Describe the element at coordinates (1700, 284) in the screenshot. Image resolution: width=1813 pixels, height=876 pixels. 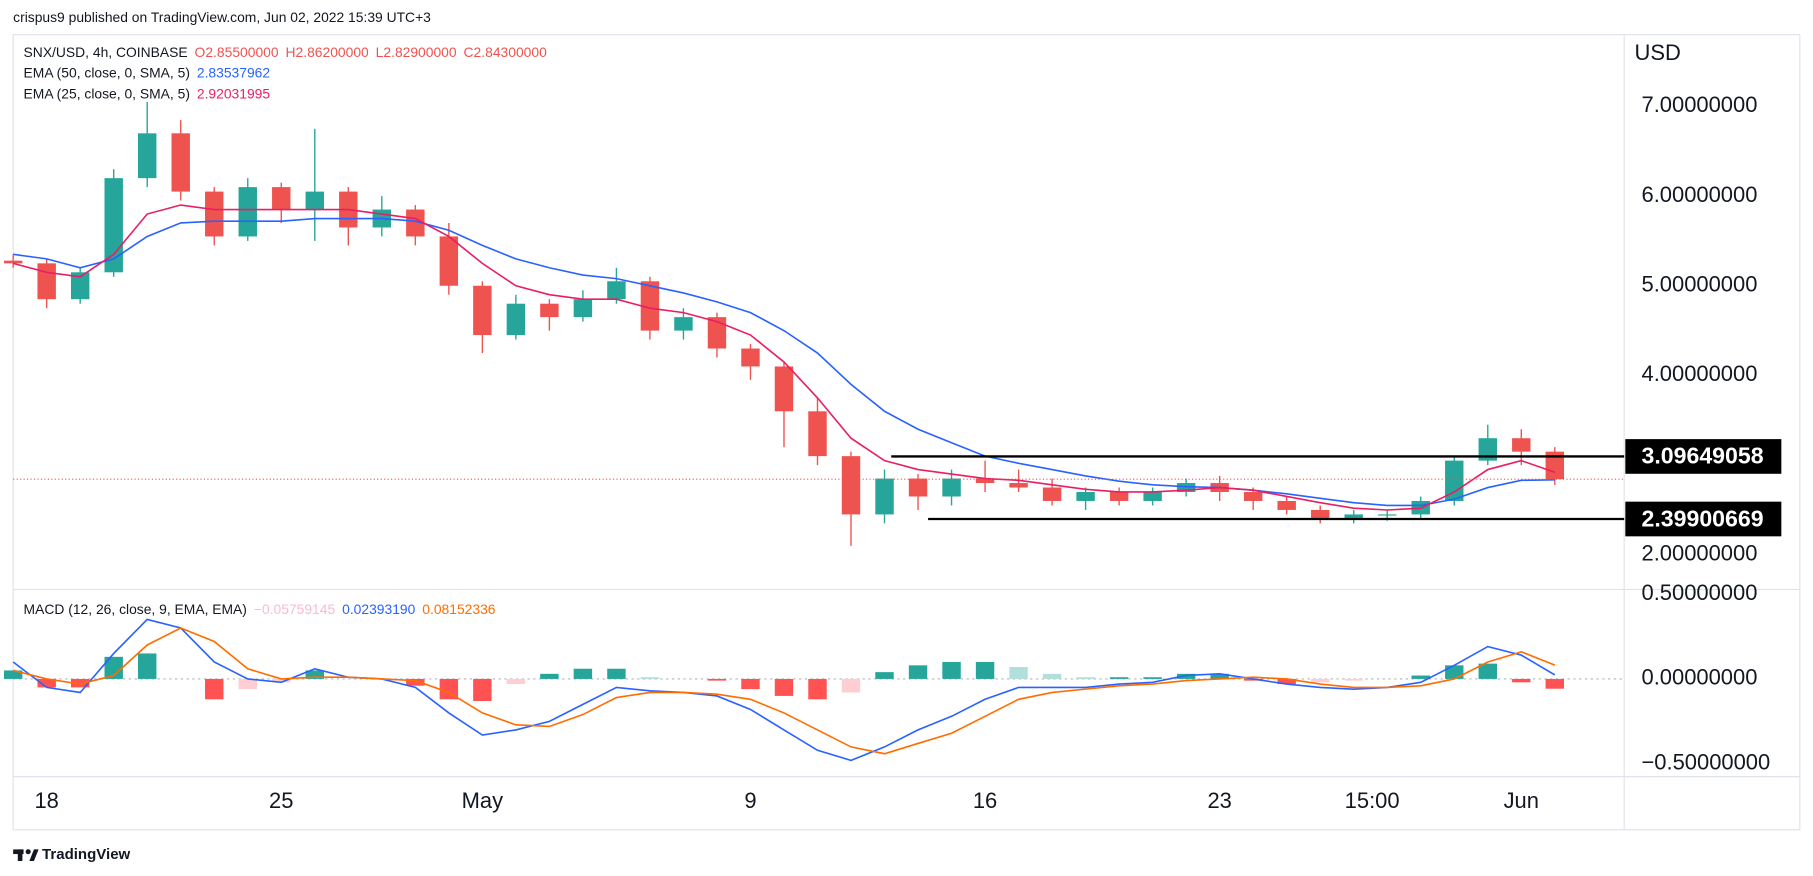
I see `y-tick-label: 5.00000000` at that location.